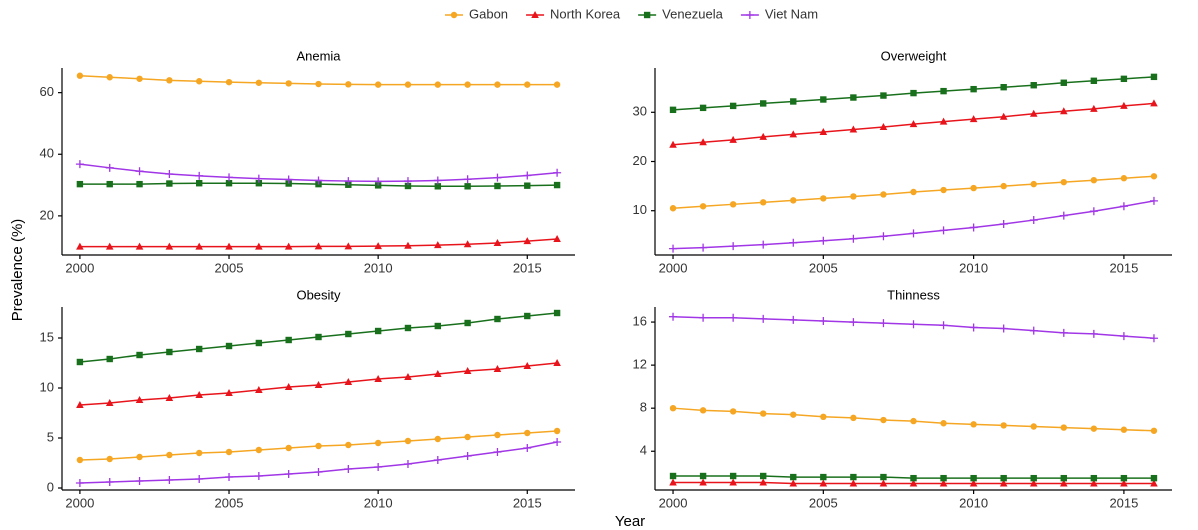 The image size is (1198, 530). What do you see at coordinates (913, 294) in the screenshot?
I see `panel-title: Thinness` at bounding box center [913, 294].